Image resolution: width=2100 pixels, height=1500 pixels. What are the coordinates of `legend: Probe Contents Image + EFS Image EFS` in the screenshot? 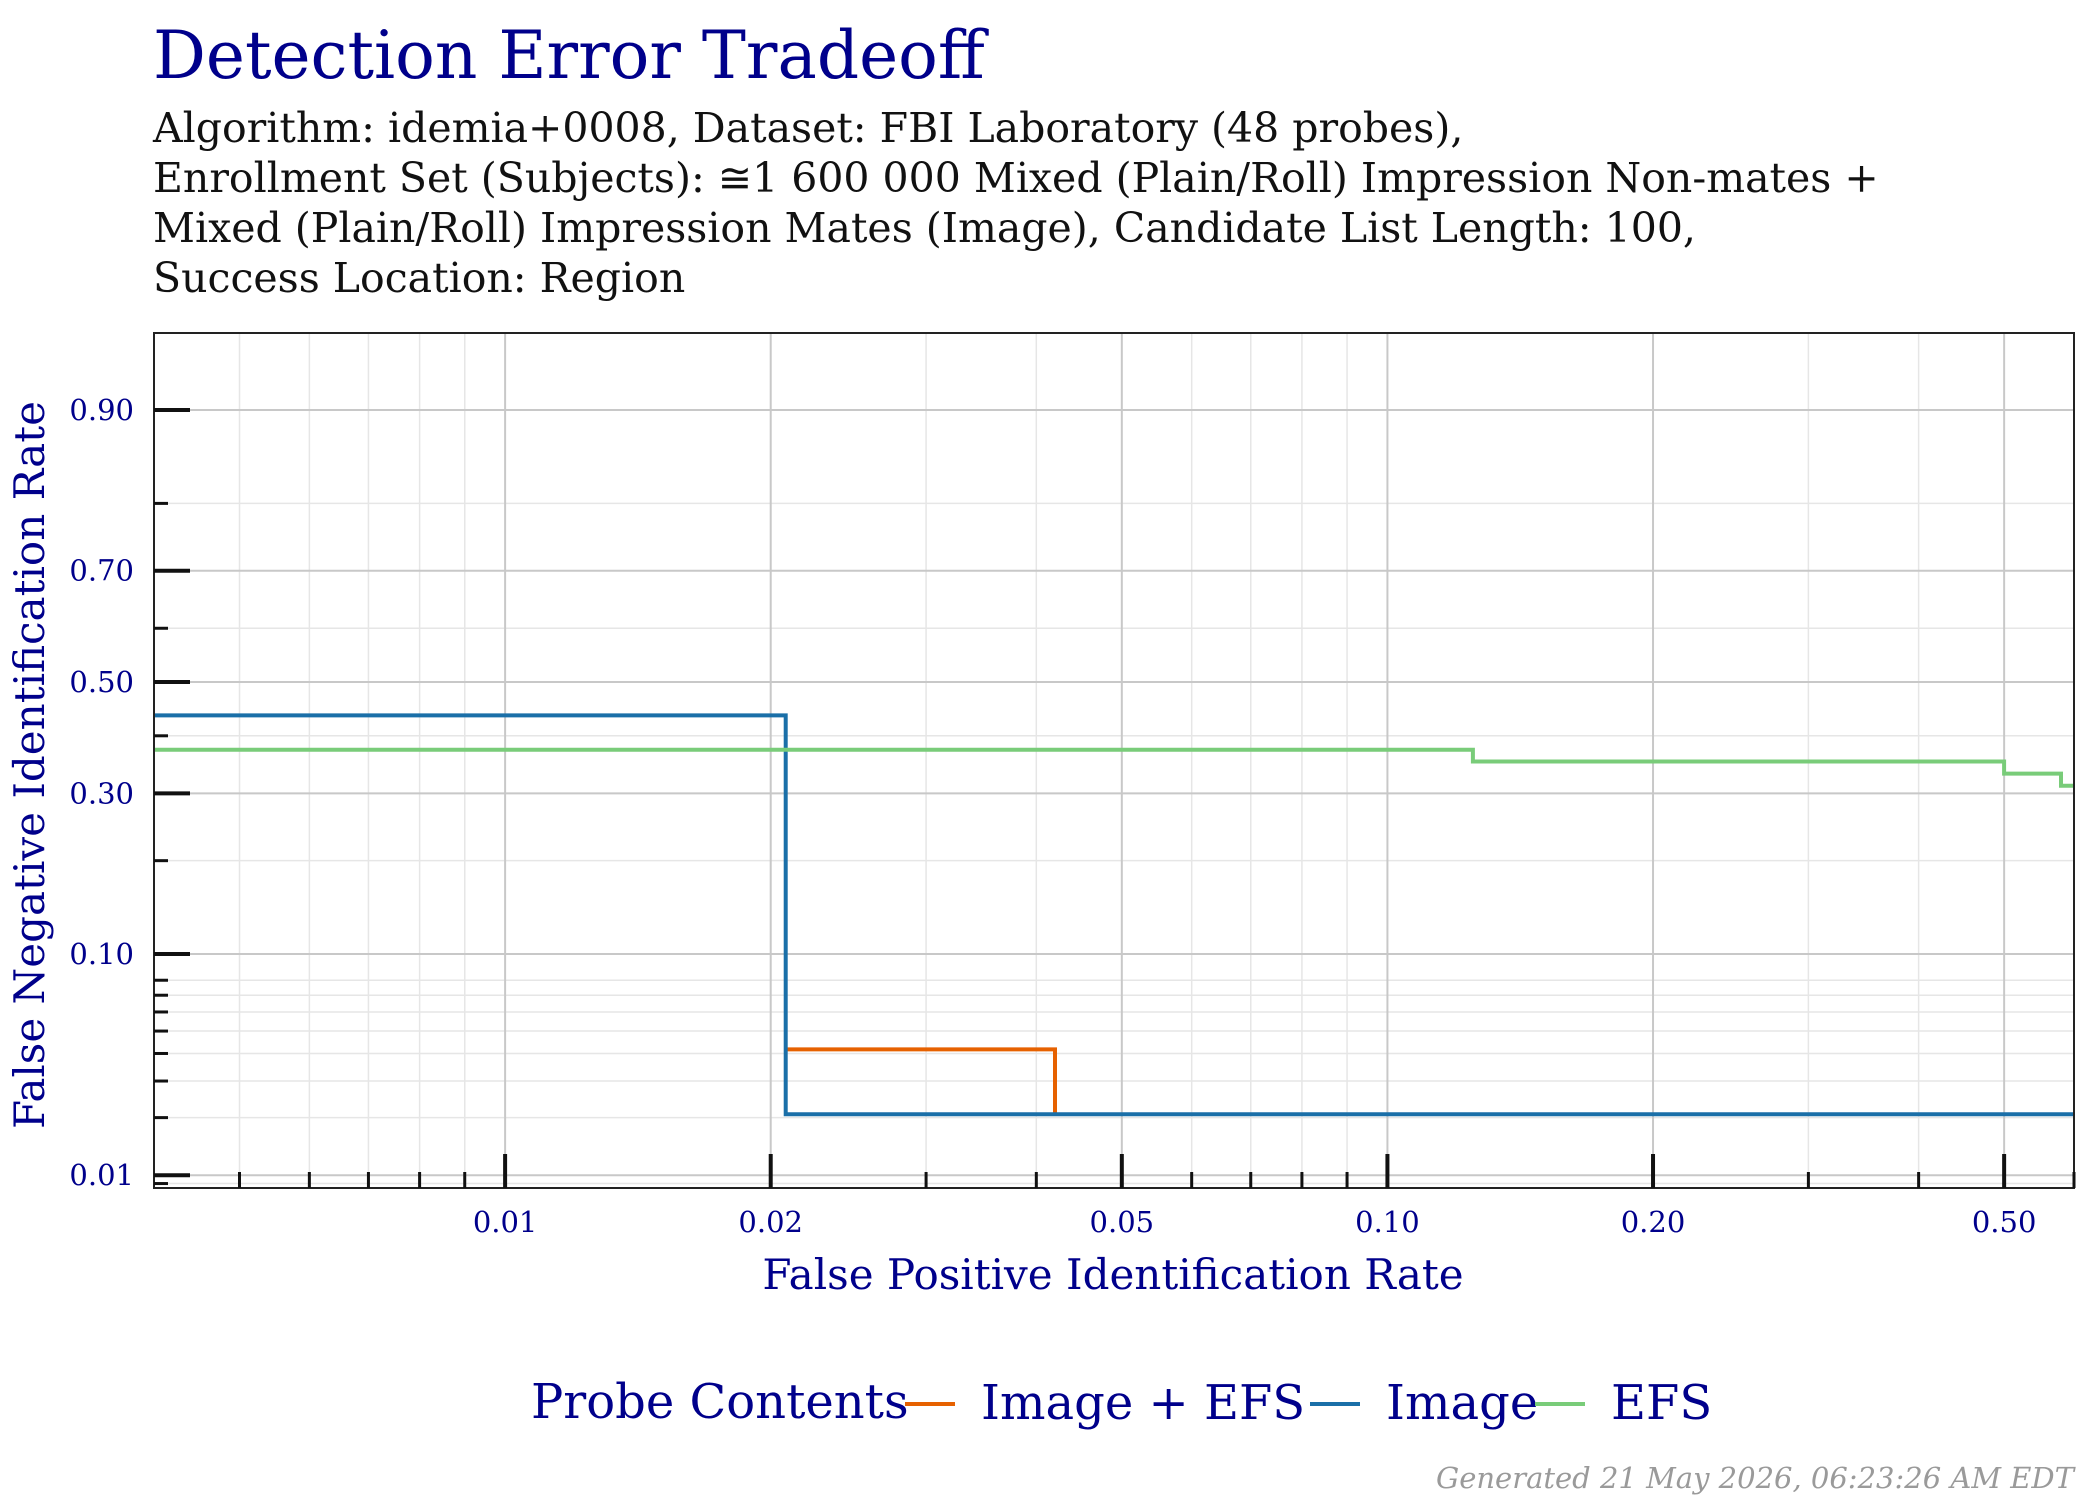 It's located at (1121, 1402).